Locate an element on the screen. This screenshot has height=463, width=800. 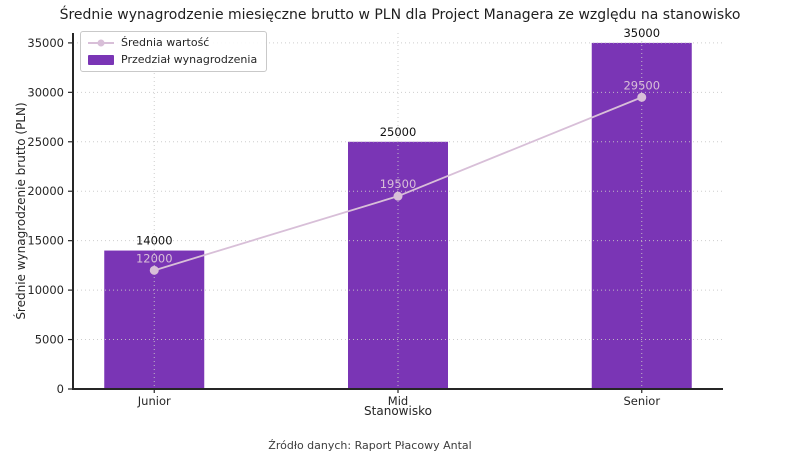
bar-value-label: 14000 is located at coordinates (154, 241).